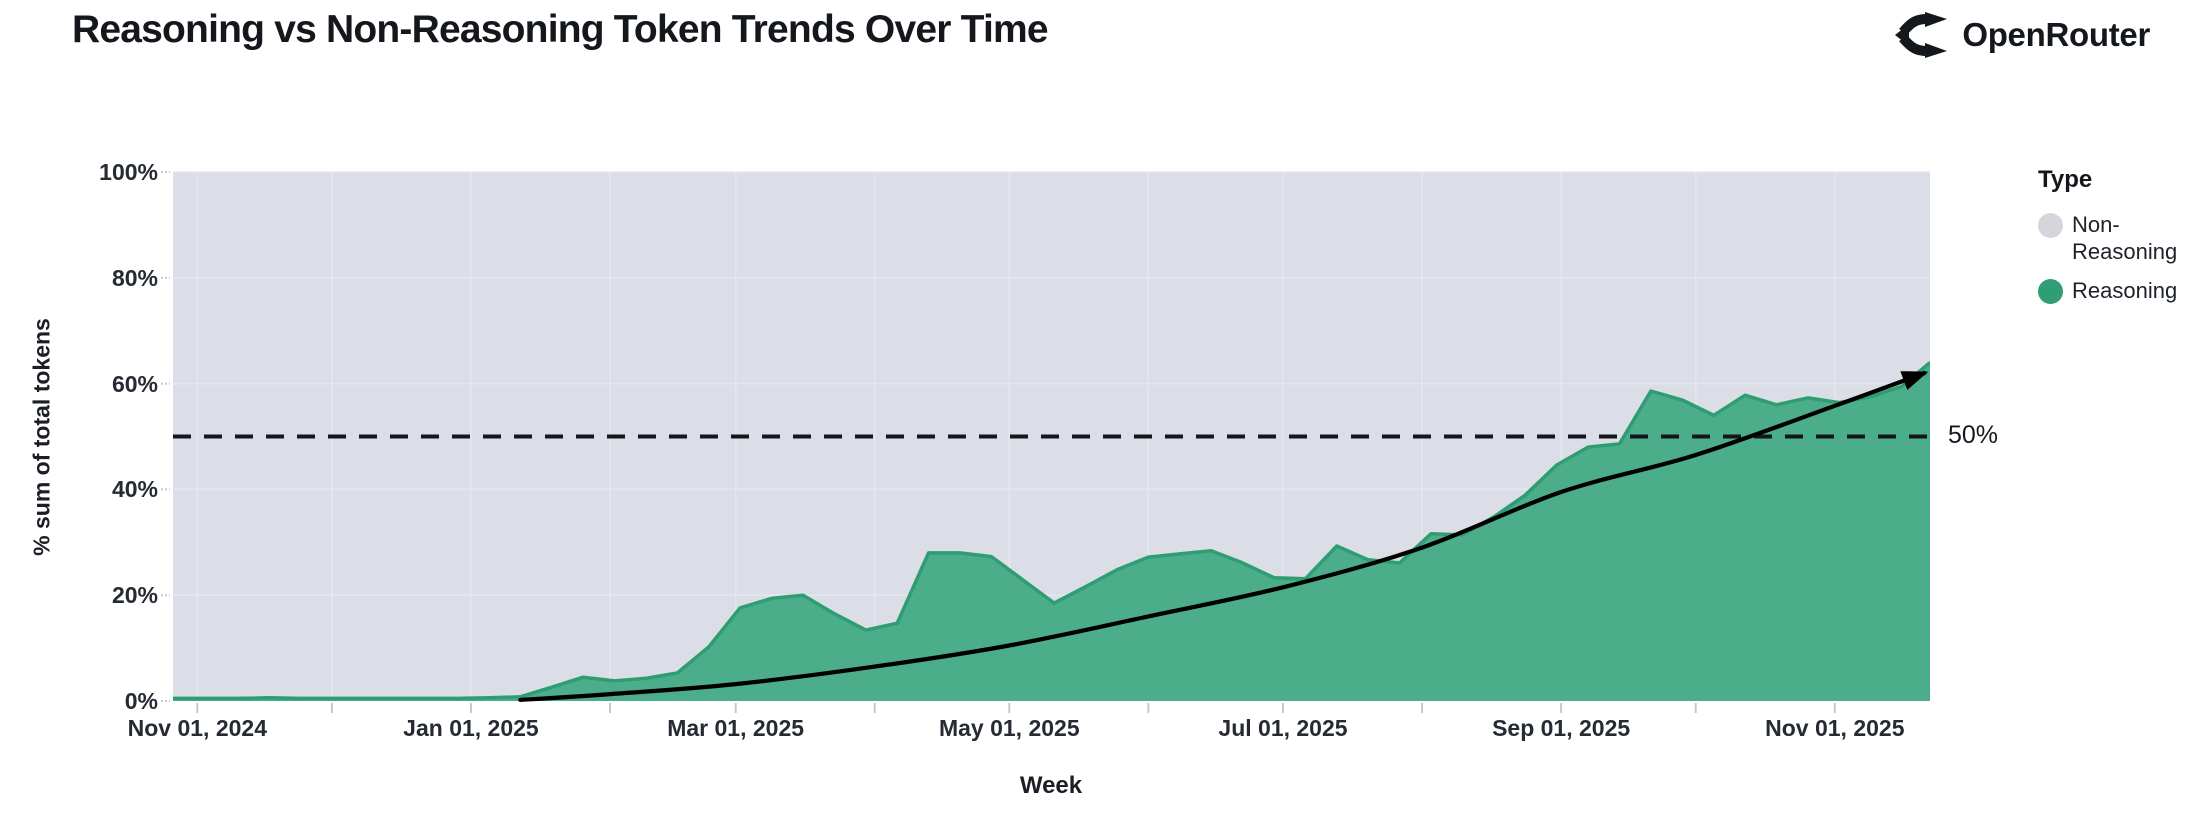 This screenshot has height=824, width=2202. I want to click on fifty-percent-label: 50%, so click(1973, 435).